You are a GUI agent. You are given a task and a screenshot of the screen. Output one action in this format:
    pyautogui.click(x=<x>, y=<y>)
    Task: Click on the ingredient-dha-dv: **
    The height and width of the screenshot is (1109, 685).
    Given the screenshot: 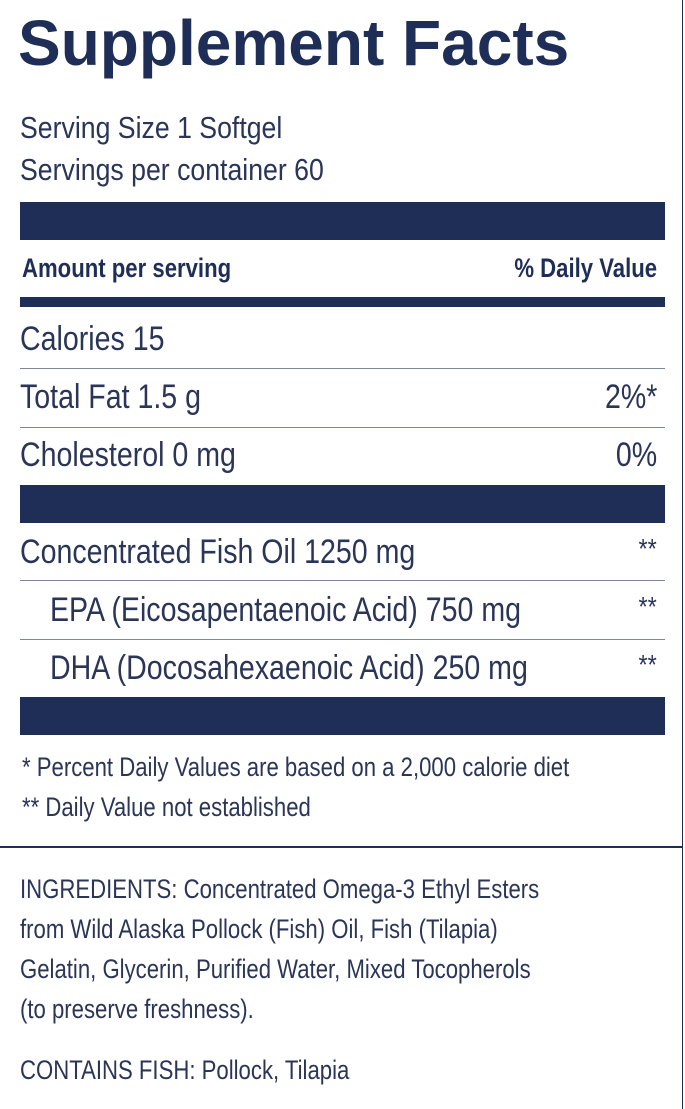 What is the action you would take?
    pyautogui.click(x=647, y=664)
    